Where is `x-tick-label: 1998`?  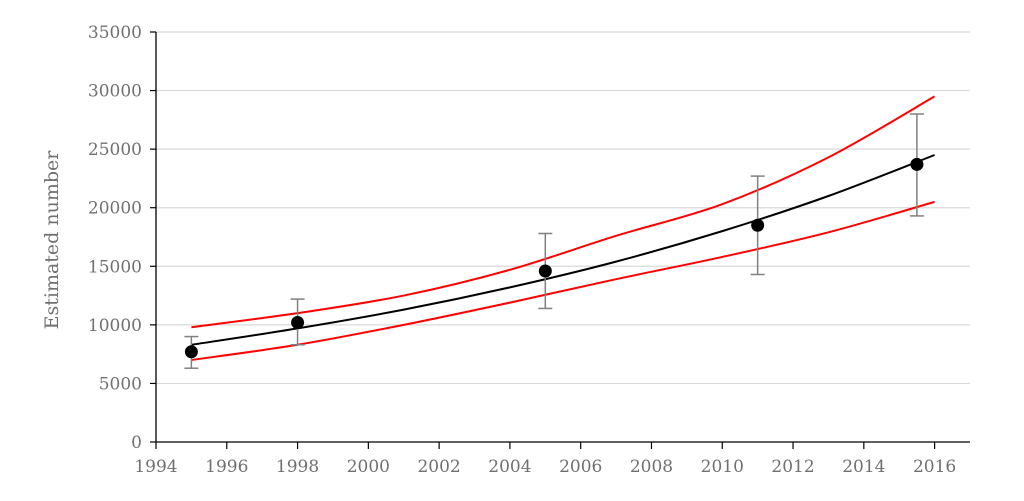
x-tick-label: 1998 is located at coordinates (297, 467).